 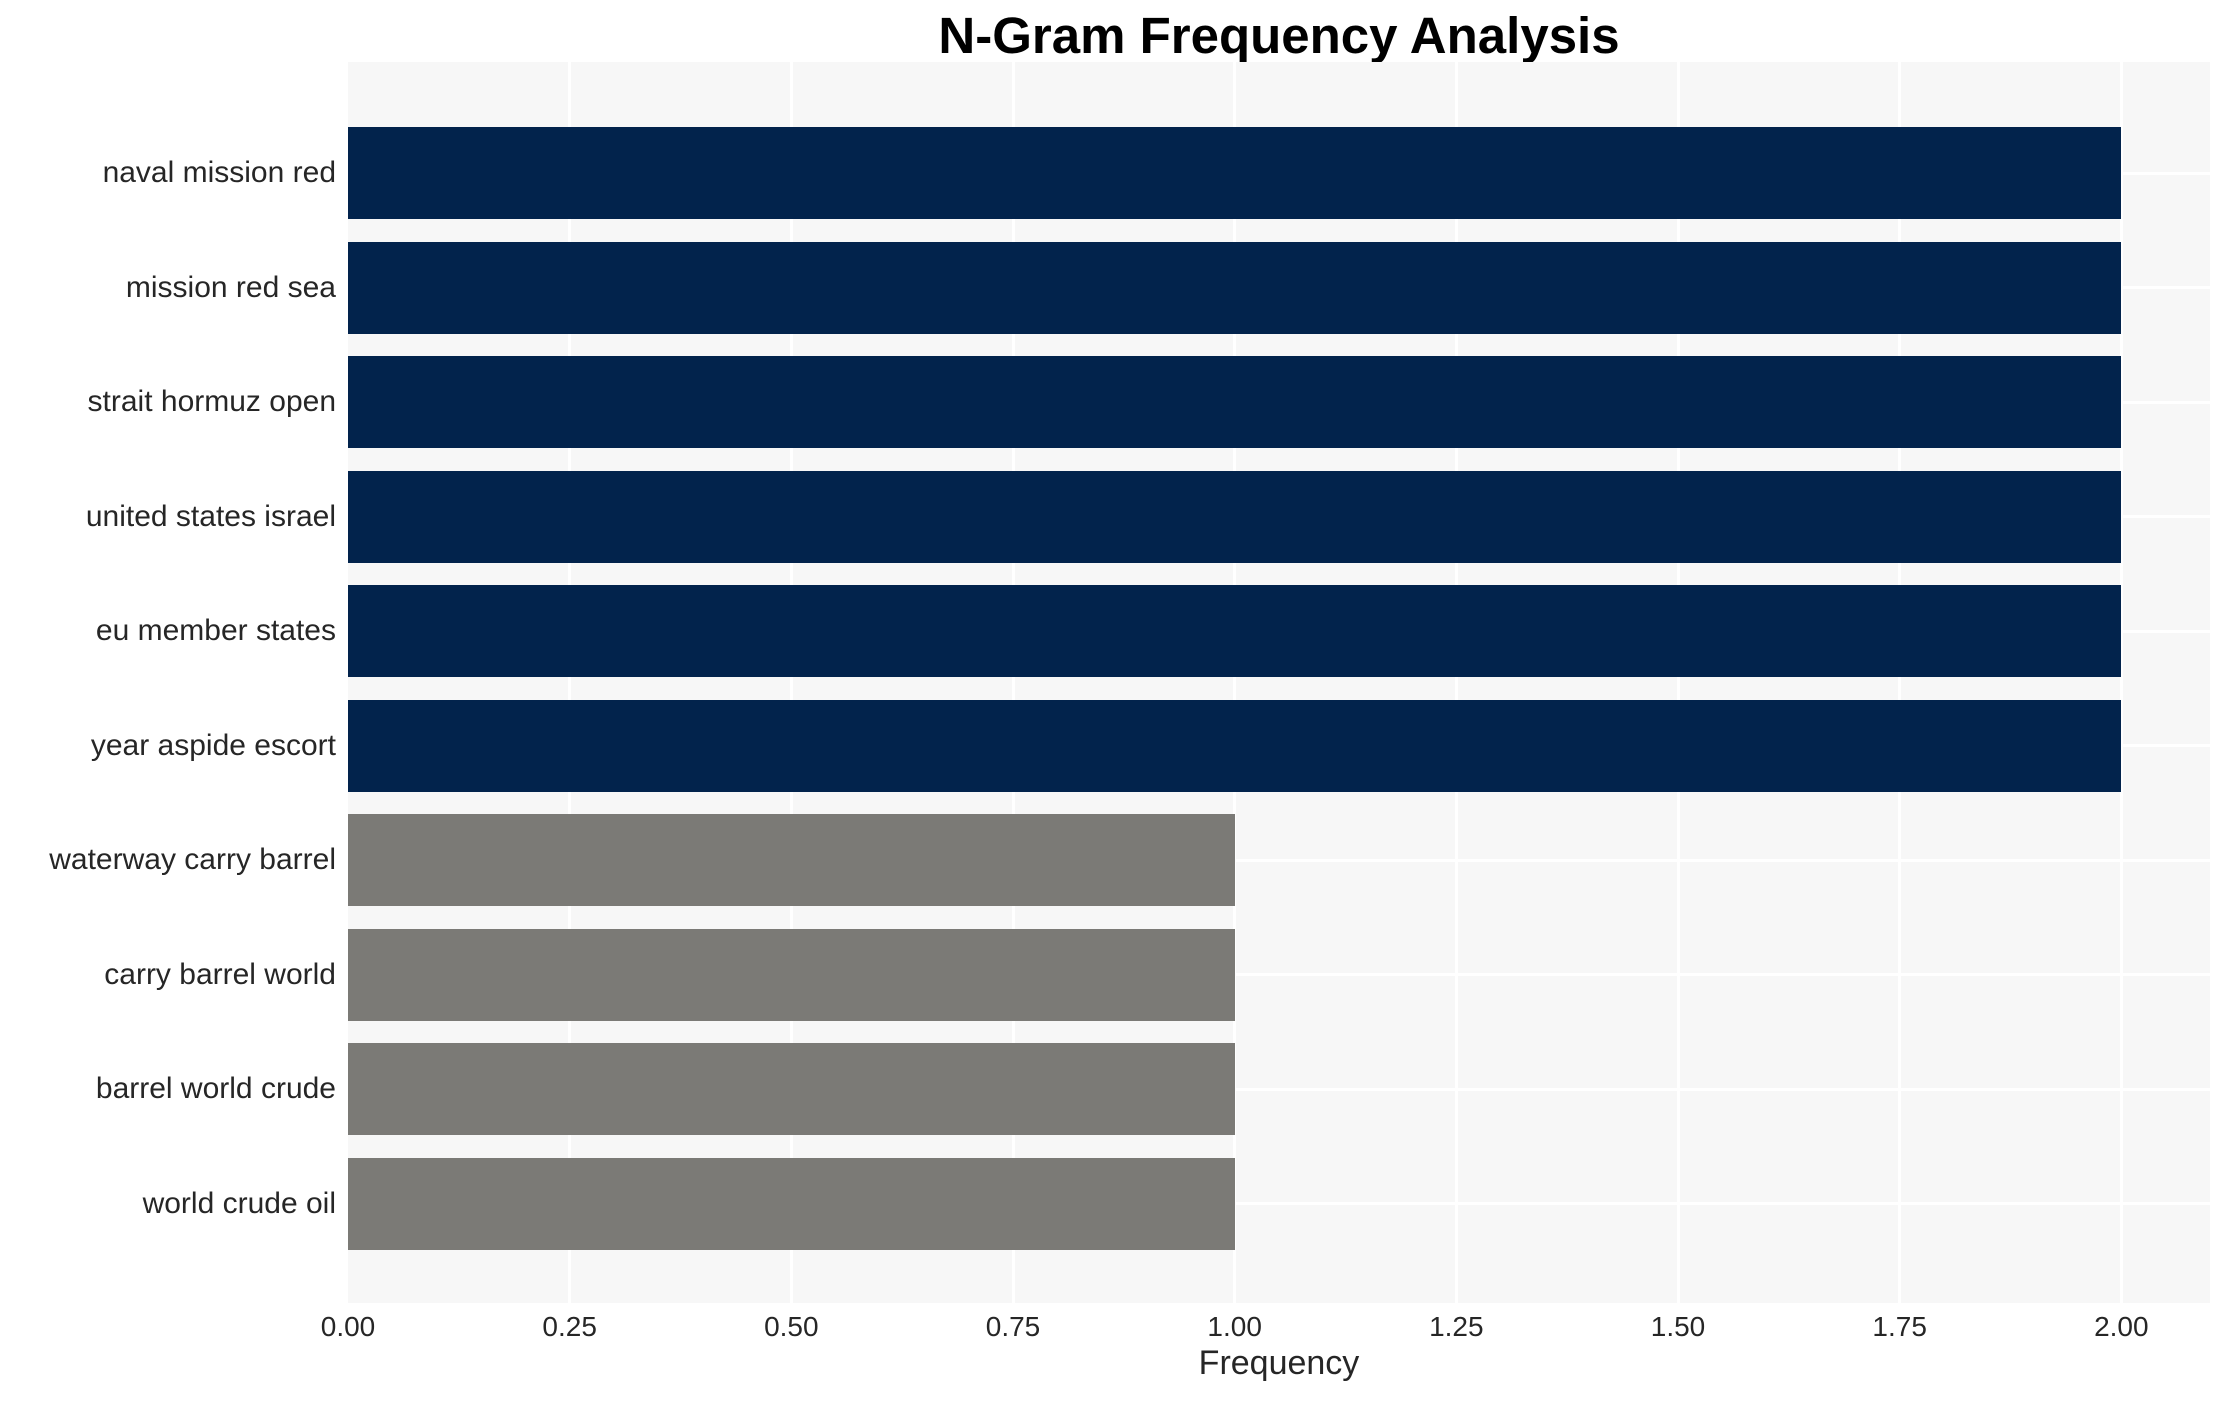 I want to click on x-tick-label: 1.00, so click(x=1234, y=1326).